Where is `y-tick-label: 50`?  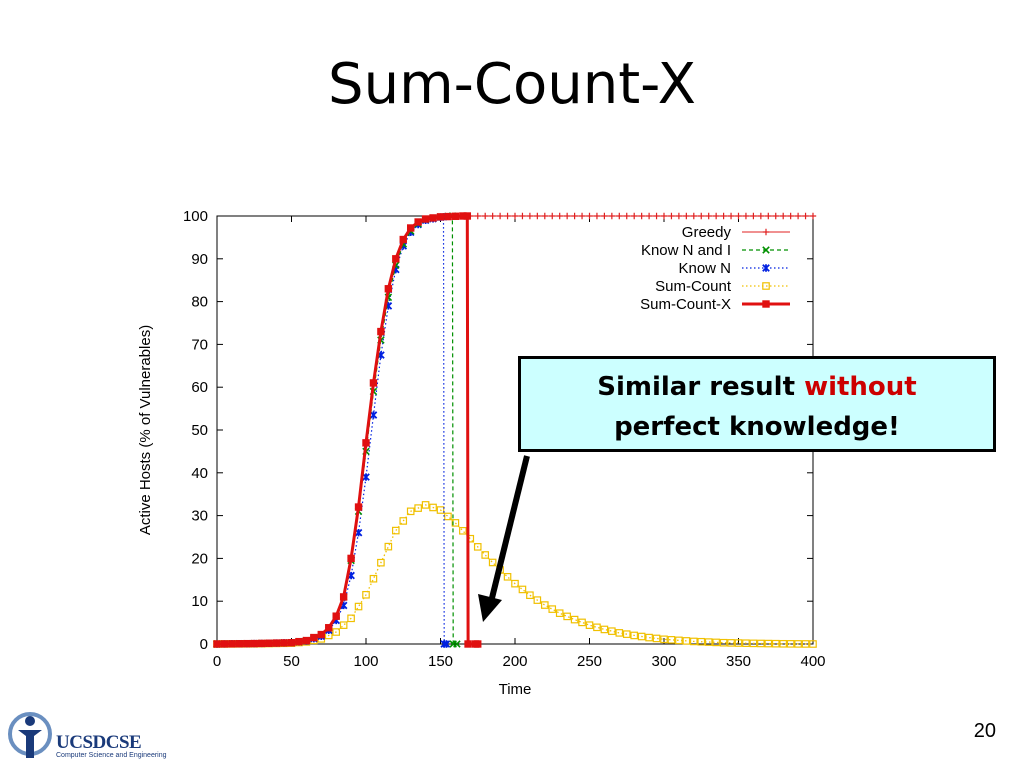
y-tick-label: 50 is located at coordinates (199, 430).